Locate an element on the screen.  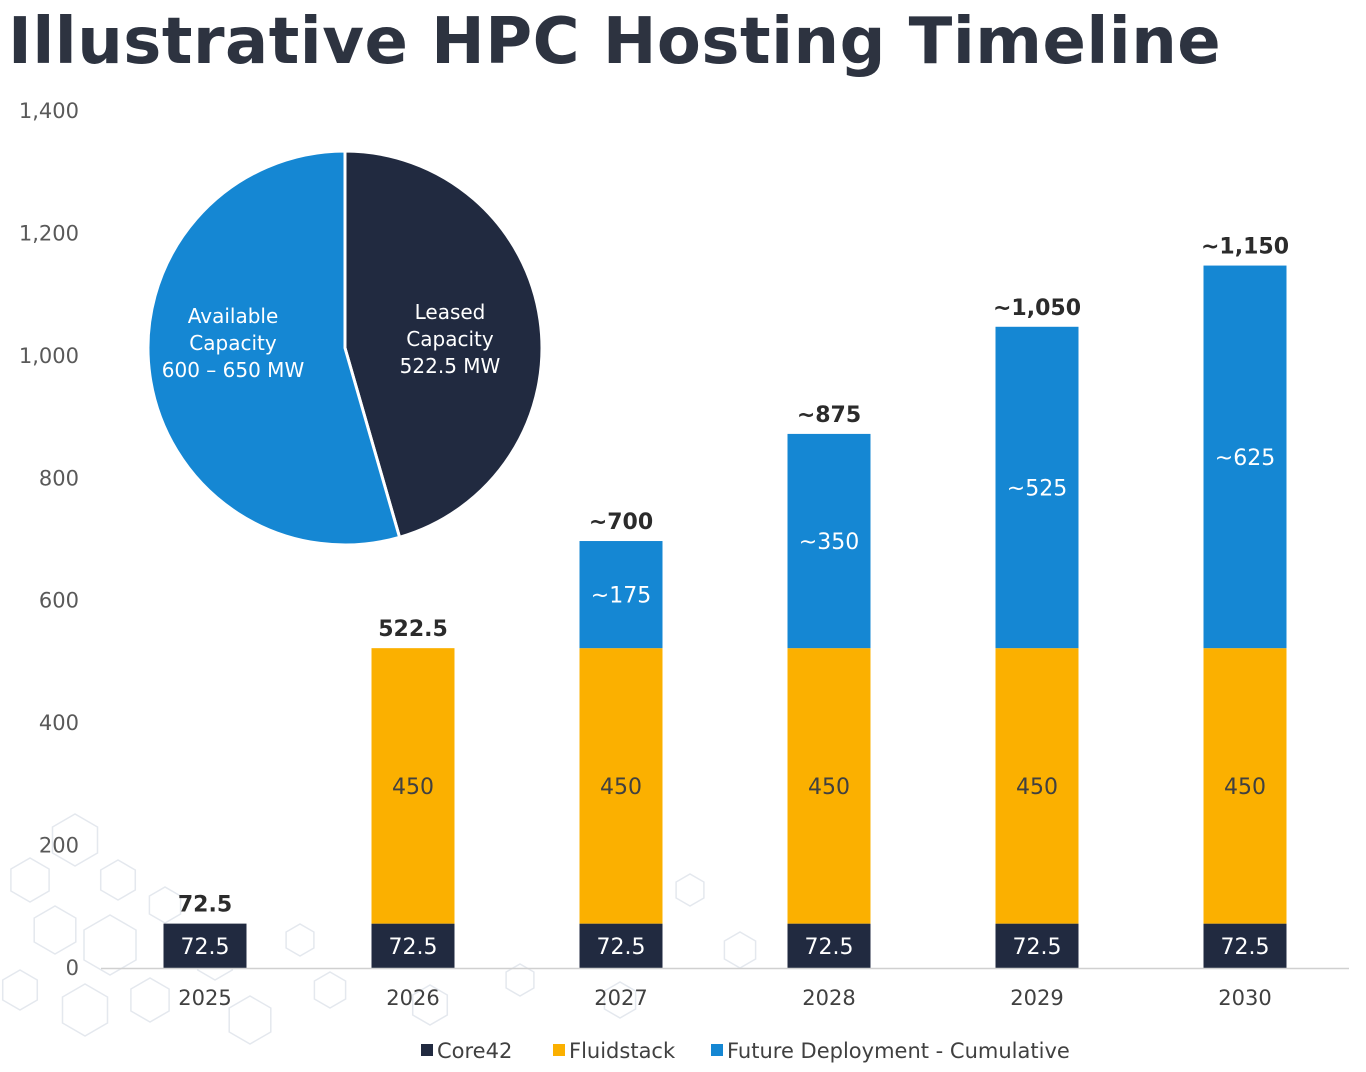
legend-label: Future Deployment - Cumulative is located at coordinates (898, 1051).